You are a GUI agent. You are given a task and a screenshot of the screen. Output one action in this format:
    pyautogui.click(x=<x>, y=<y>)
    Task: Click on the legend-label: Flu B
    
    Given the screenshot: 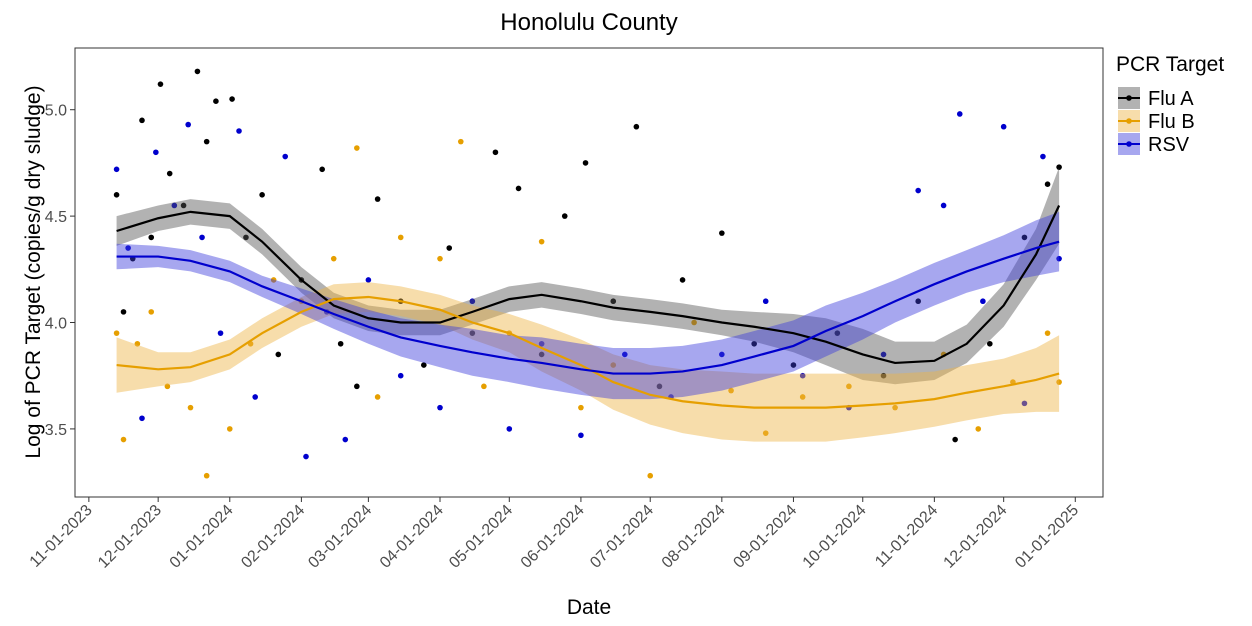 What is the action you would take?
    pyautogui.click(x=1171, y=122)
    